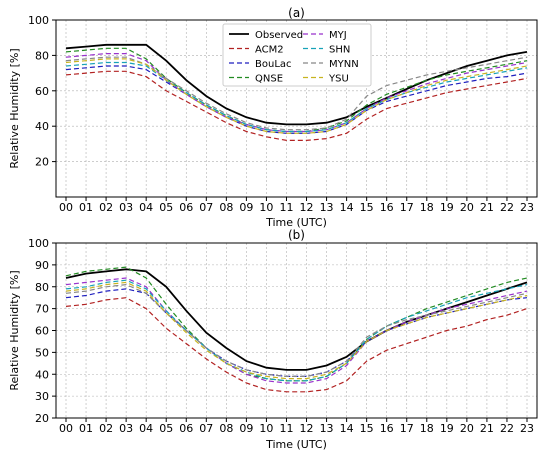 The width and height of the screenshot is (550, 464). What do you see at coordinates (42, 352) in the screenshot?
I see `y-tick-label: 50` at bounding box center [42, 352].